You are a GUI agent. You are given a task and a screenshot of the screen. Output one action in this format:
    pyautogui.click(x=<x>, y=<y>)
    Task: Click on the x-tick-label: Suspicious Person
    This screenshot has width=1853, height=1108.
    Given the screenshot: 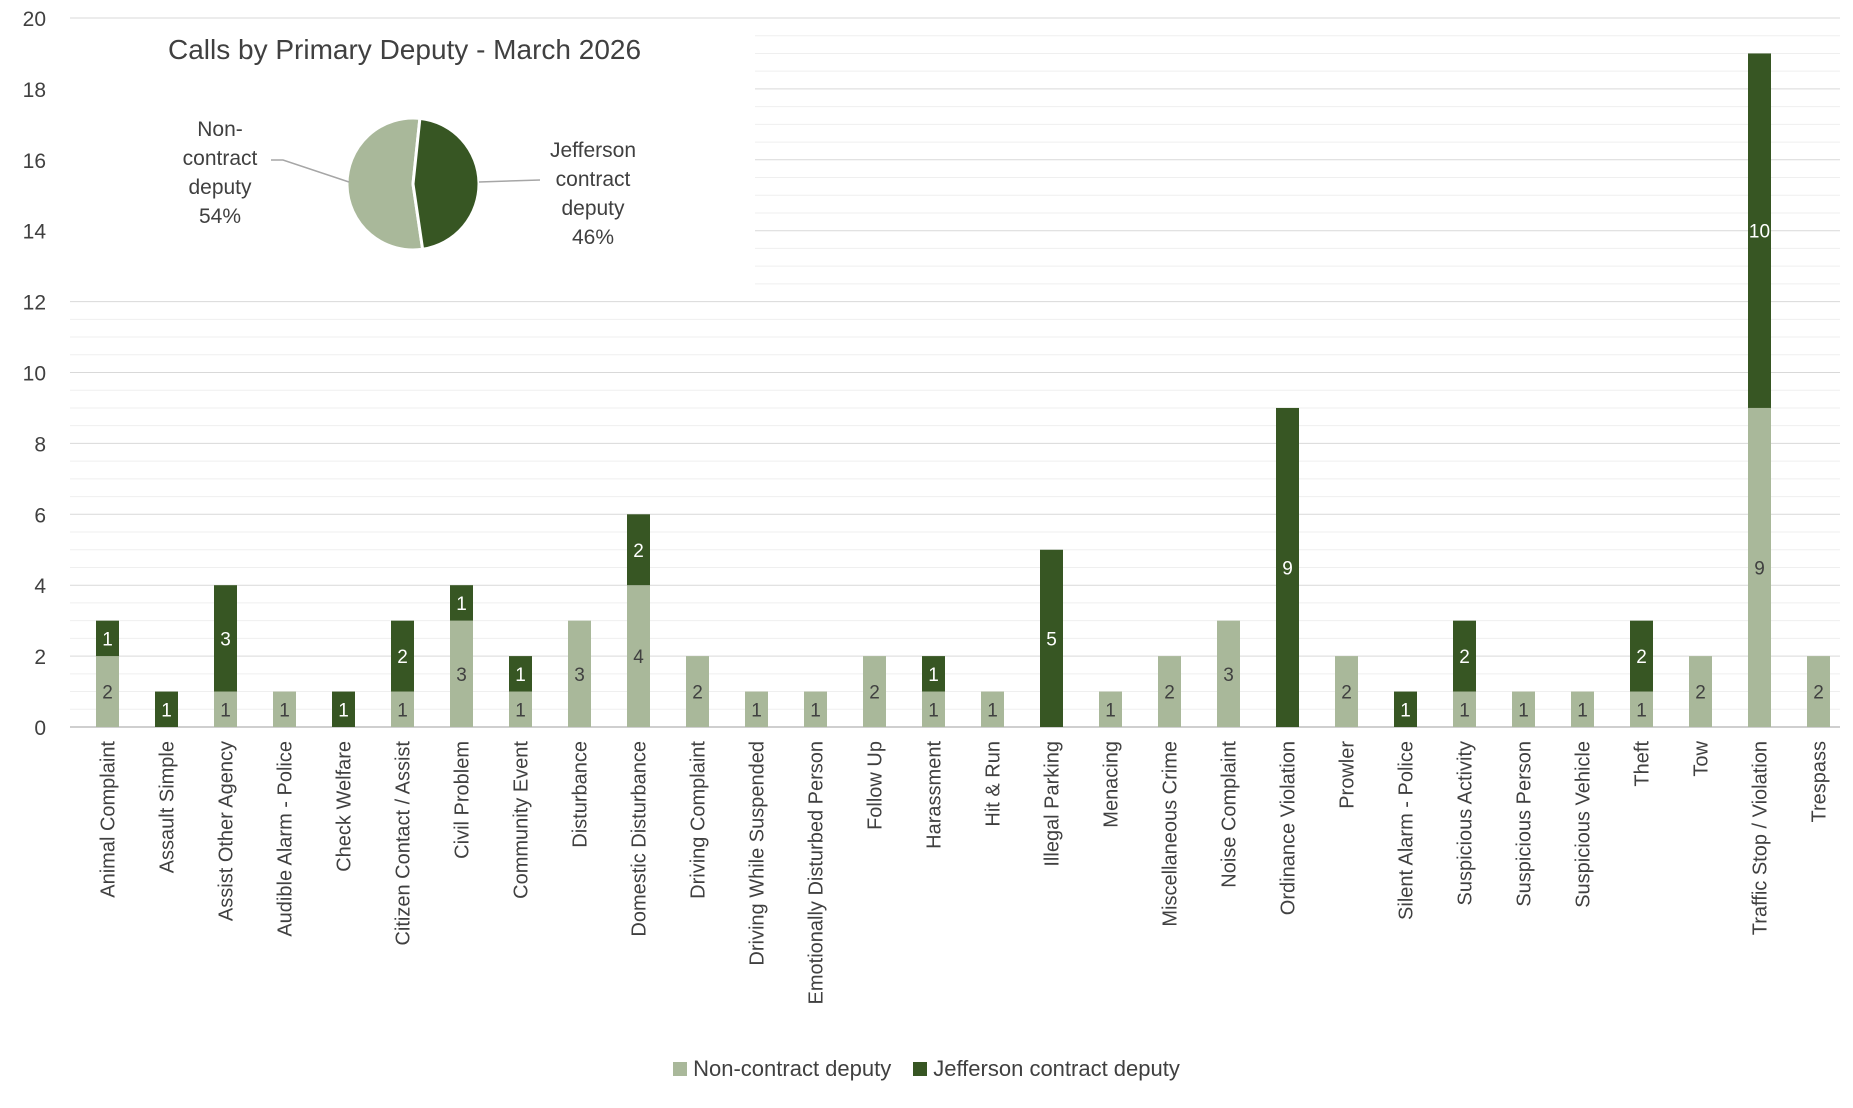 What is the action you would take?
    pyautogui.click(x=1525, y=824)
    